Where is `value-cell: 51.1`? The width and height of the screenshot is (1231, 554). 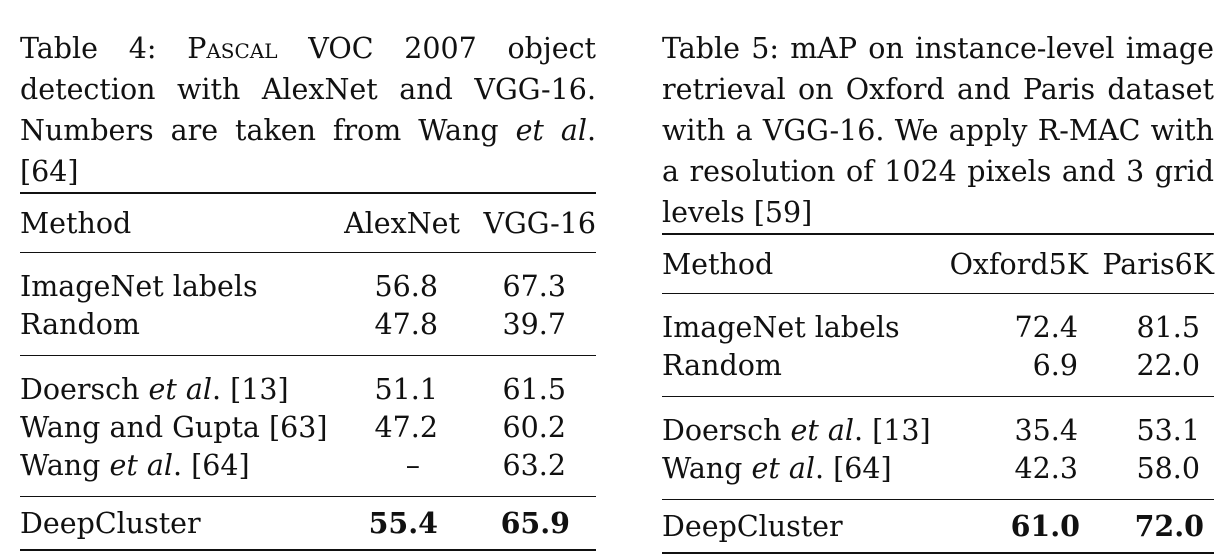 value-cell: 51.1 is located at coordinates (406, 389).